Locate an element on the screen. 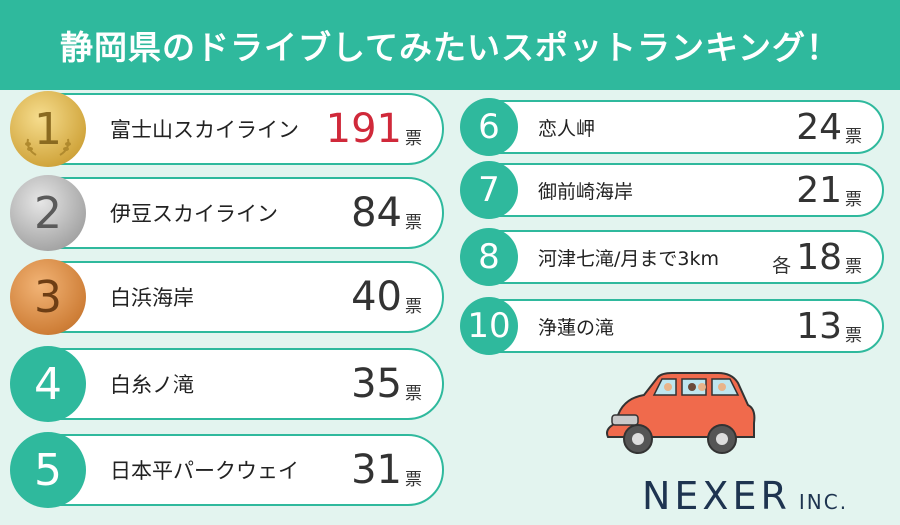  ranking-item-4: 4 白糸ノ滝 35 票 is located at coordinates (227, 384).